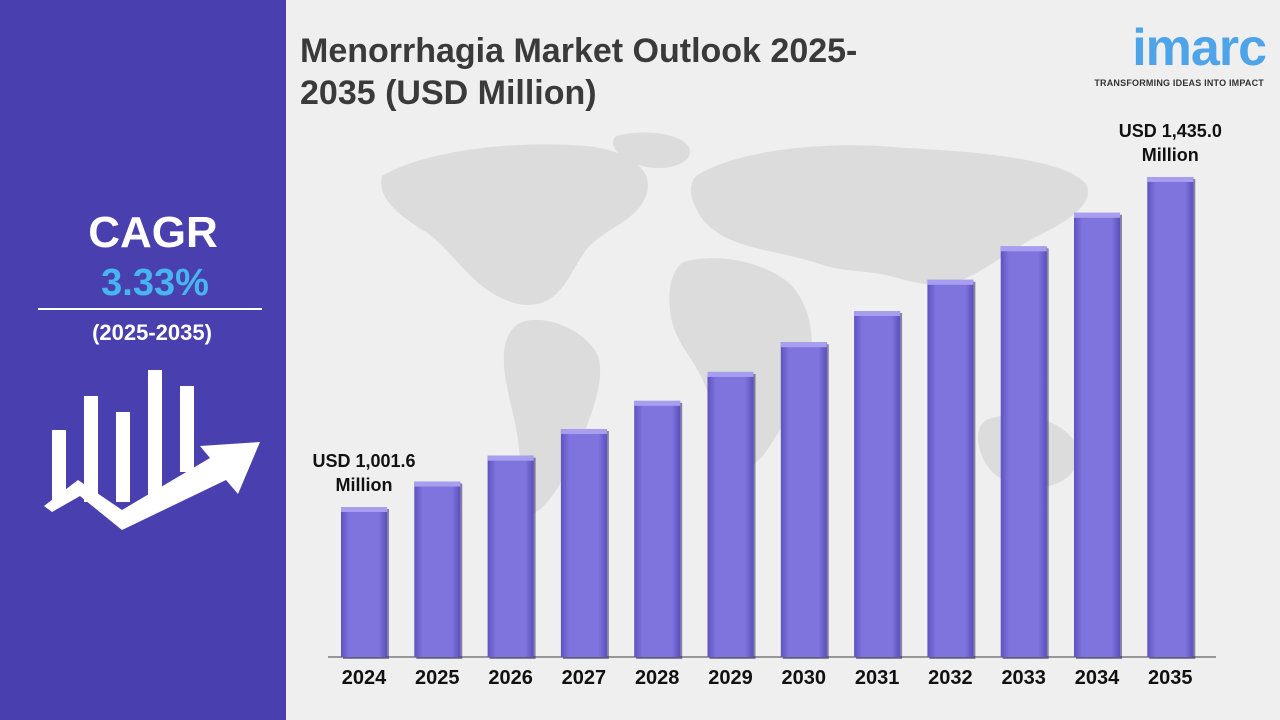 The height and width of the screenshot is (720, 1280). I want to click on x-tick-2026: 2026, so click(510, 678).